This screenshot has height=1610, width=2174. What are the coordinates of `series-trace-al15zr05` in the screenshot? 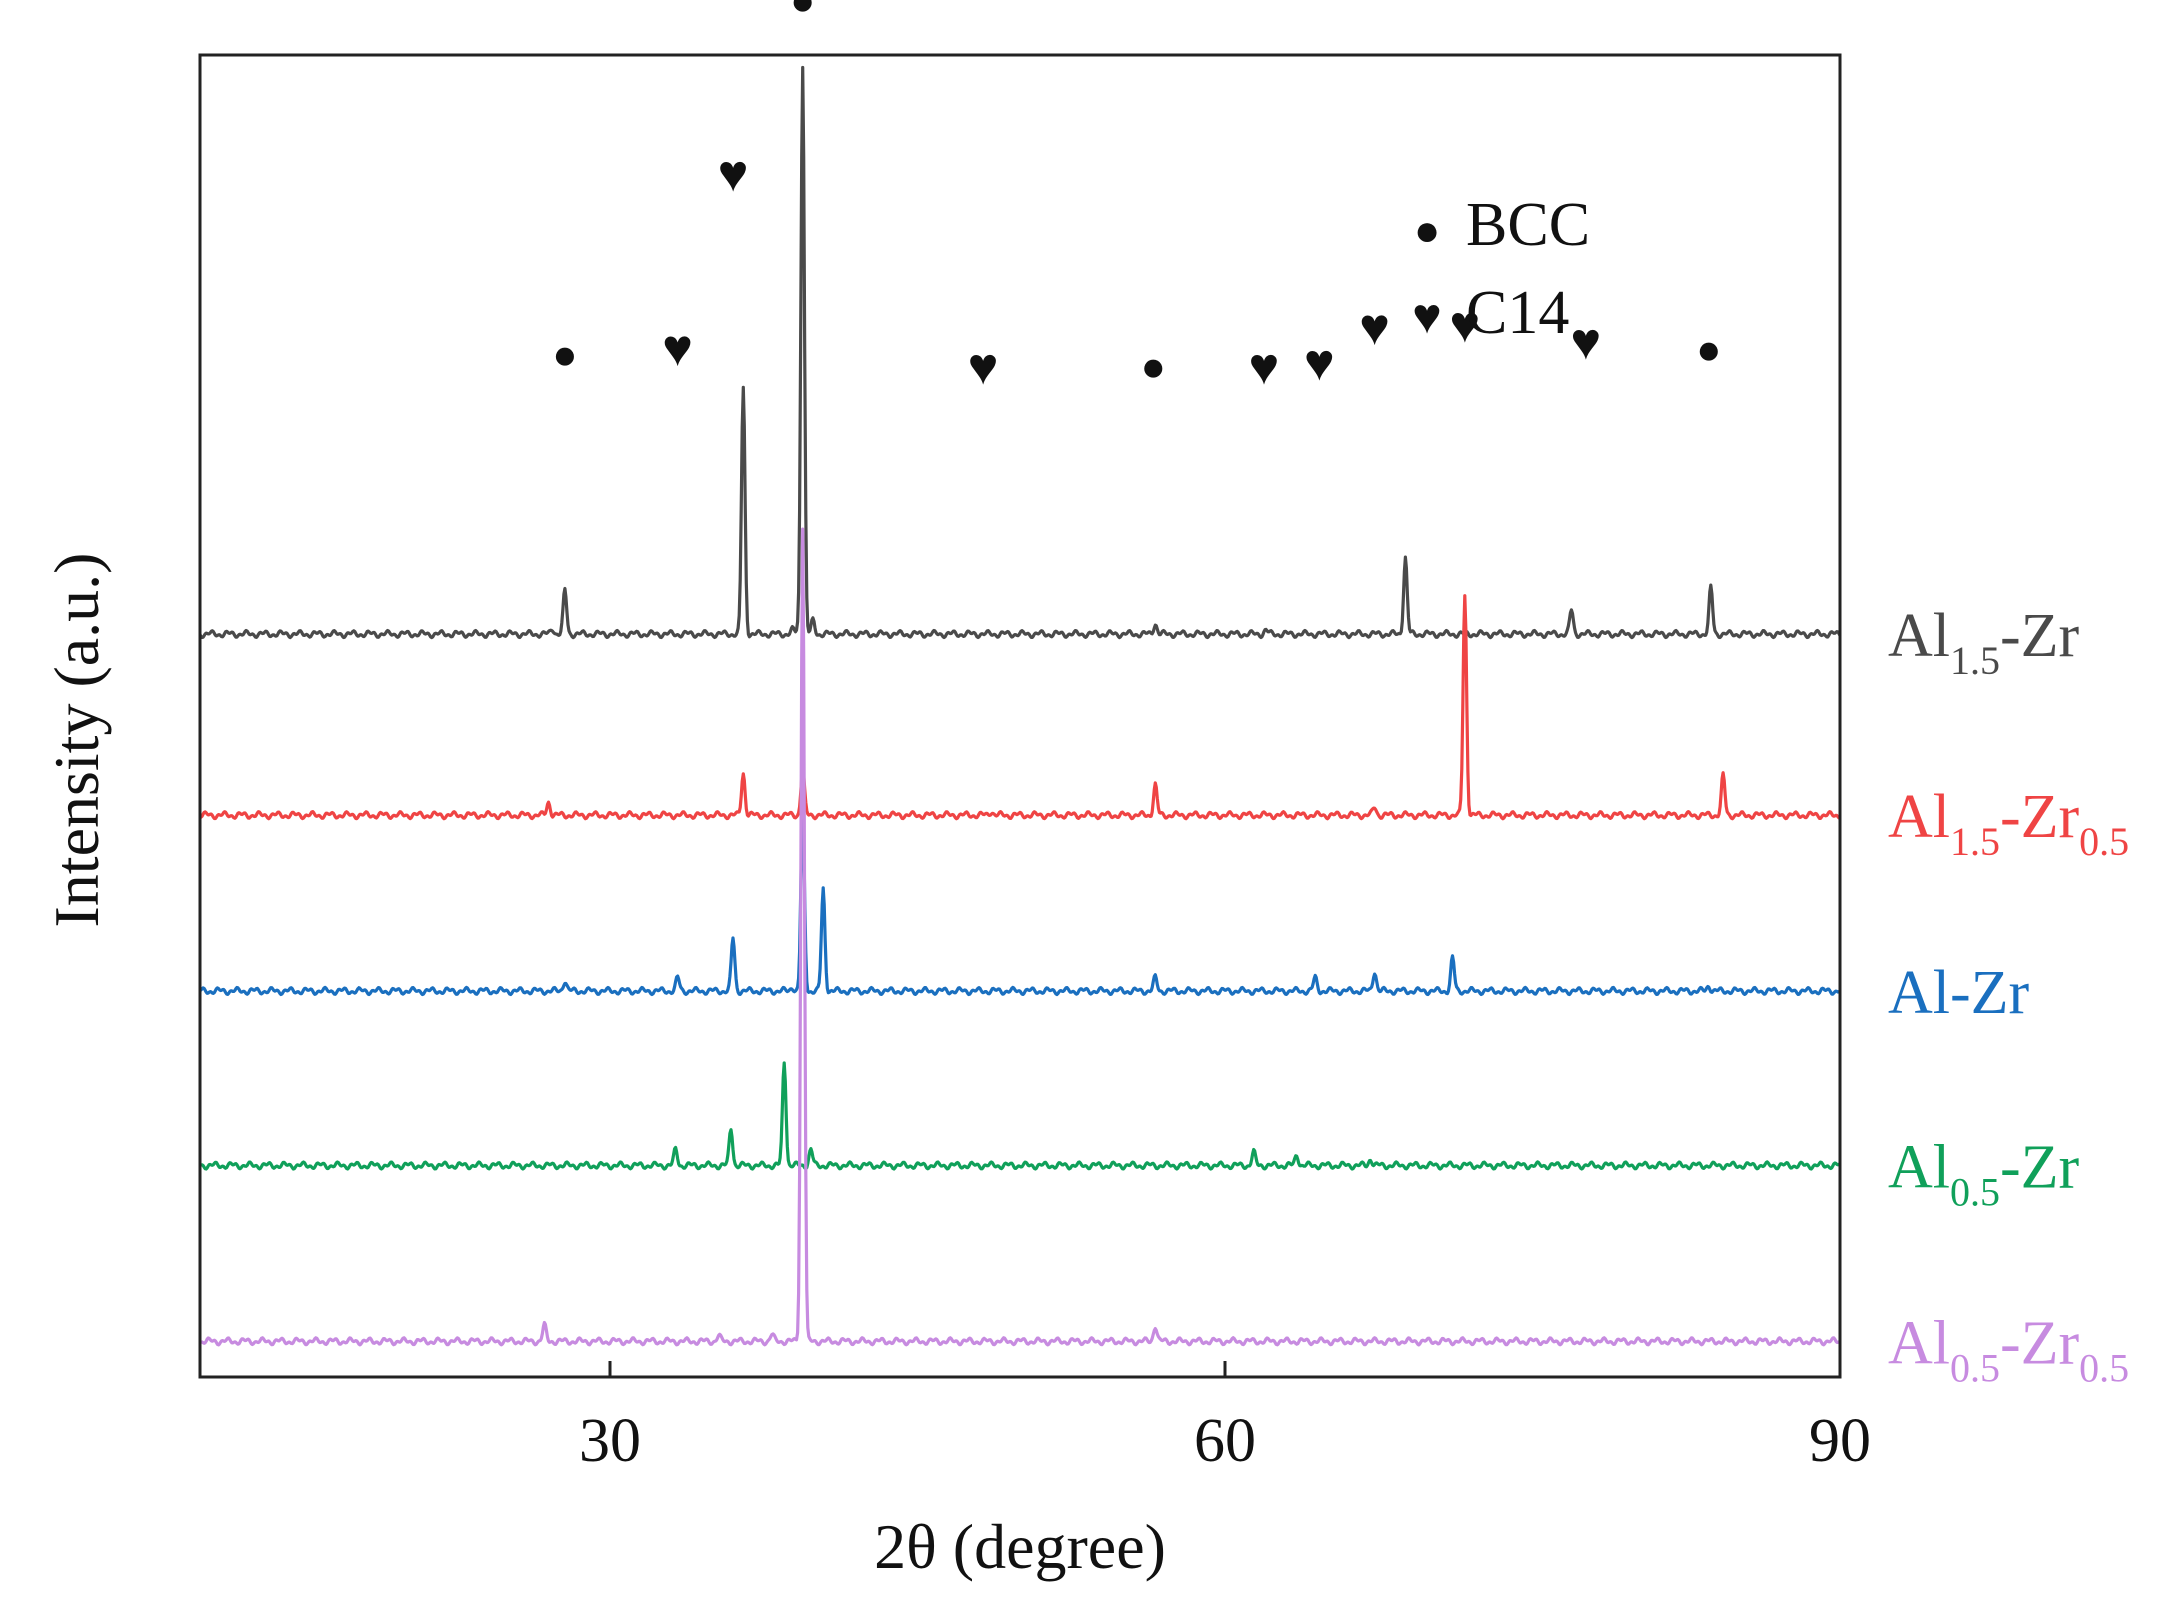 It's located at (1020, 707).